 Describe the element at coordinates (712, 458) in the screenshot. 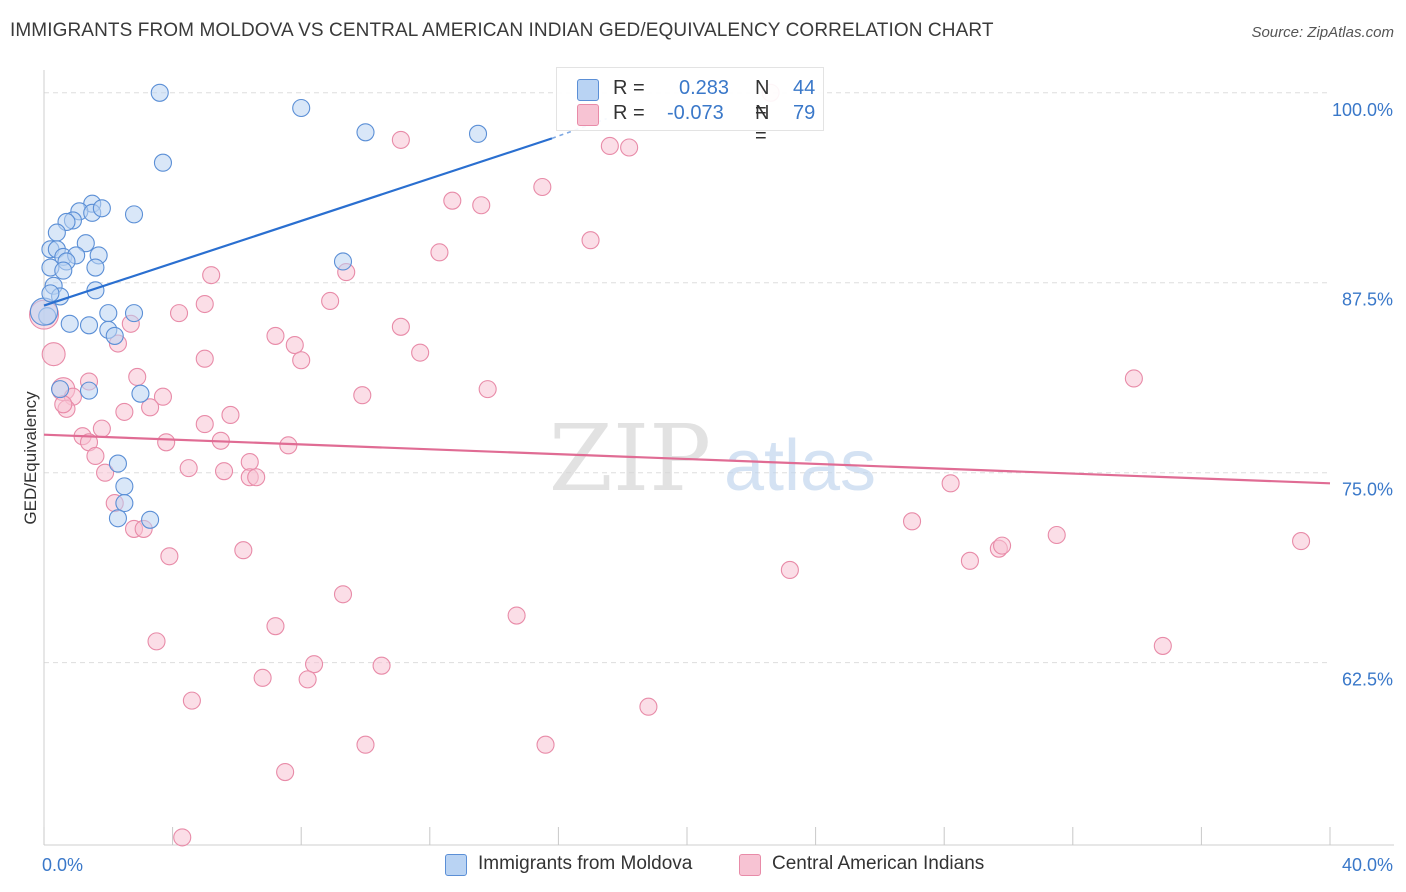

I see `watermark: ZIP atlas` at that location.